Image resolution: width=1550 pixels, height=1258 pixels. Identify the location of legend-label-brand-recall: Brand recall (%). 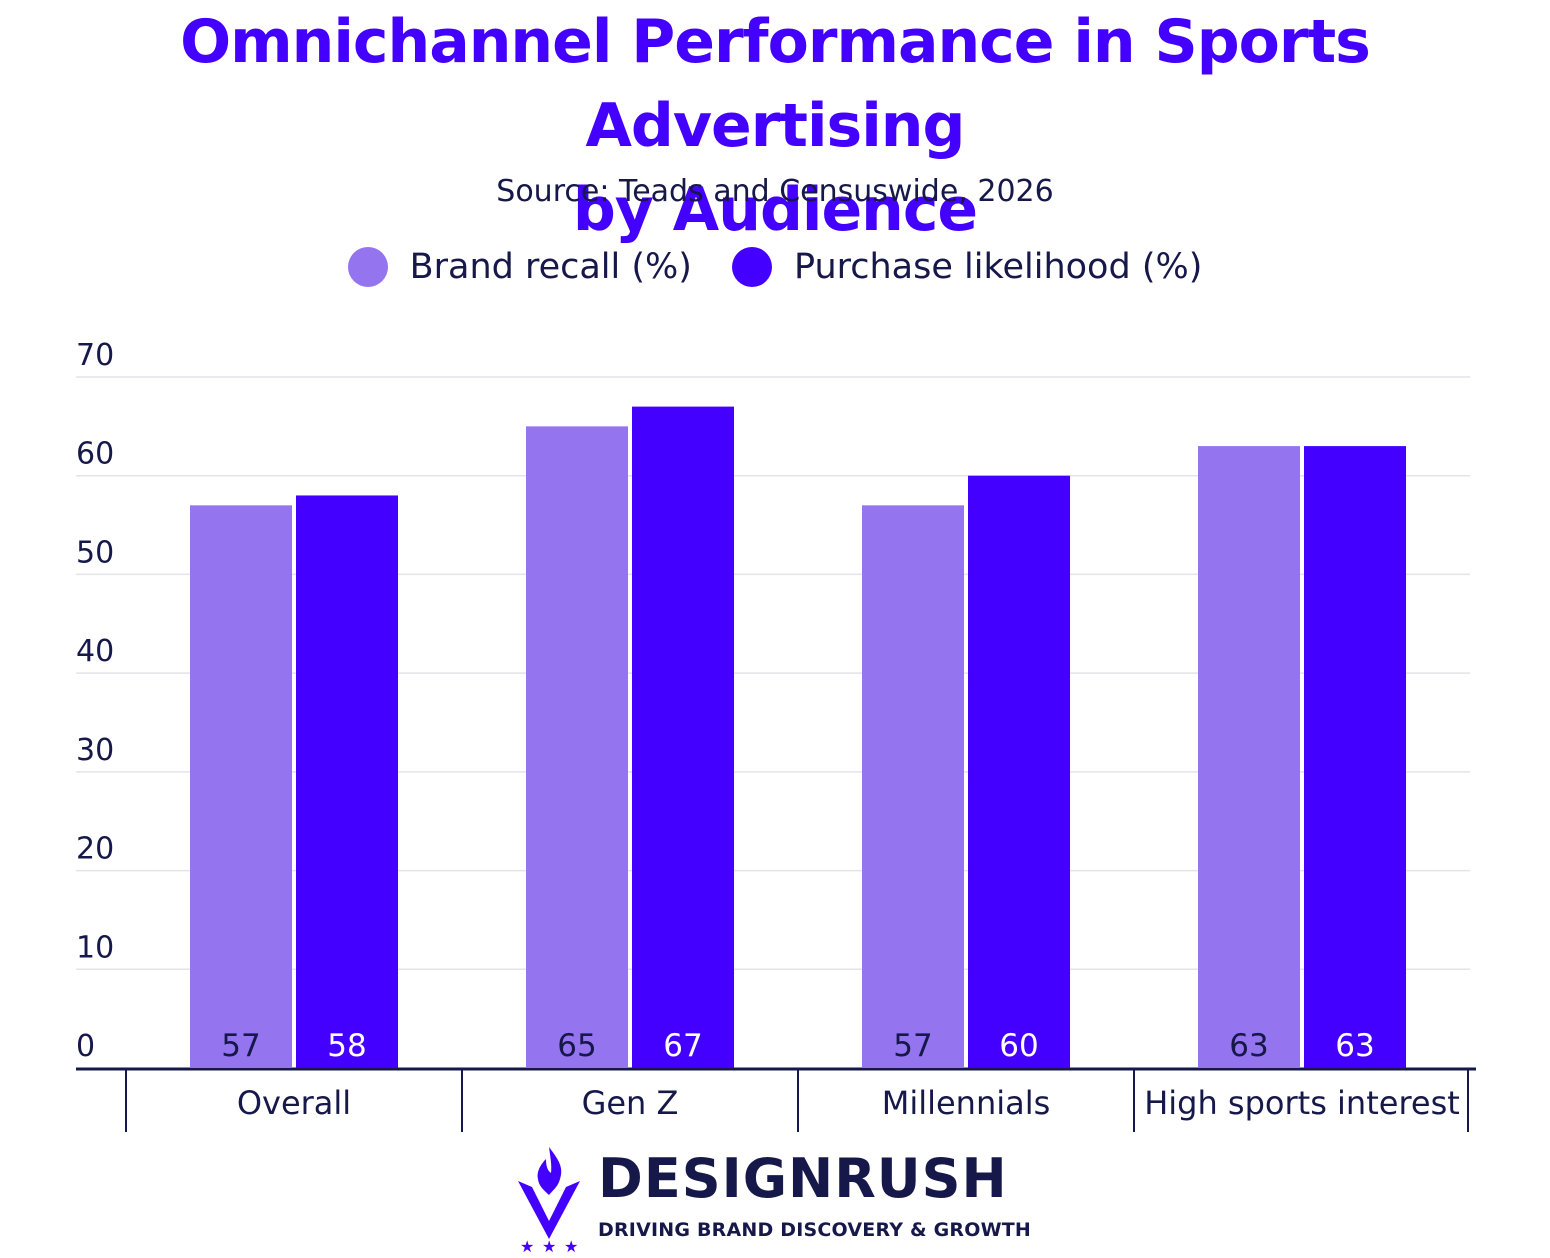
(550, 267).